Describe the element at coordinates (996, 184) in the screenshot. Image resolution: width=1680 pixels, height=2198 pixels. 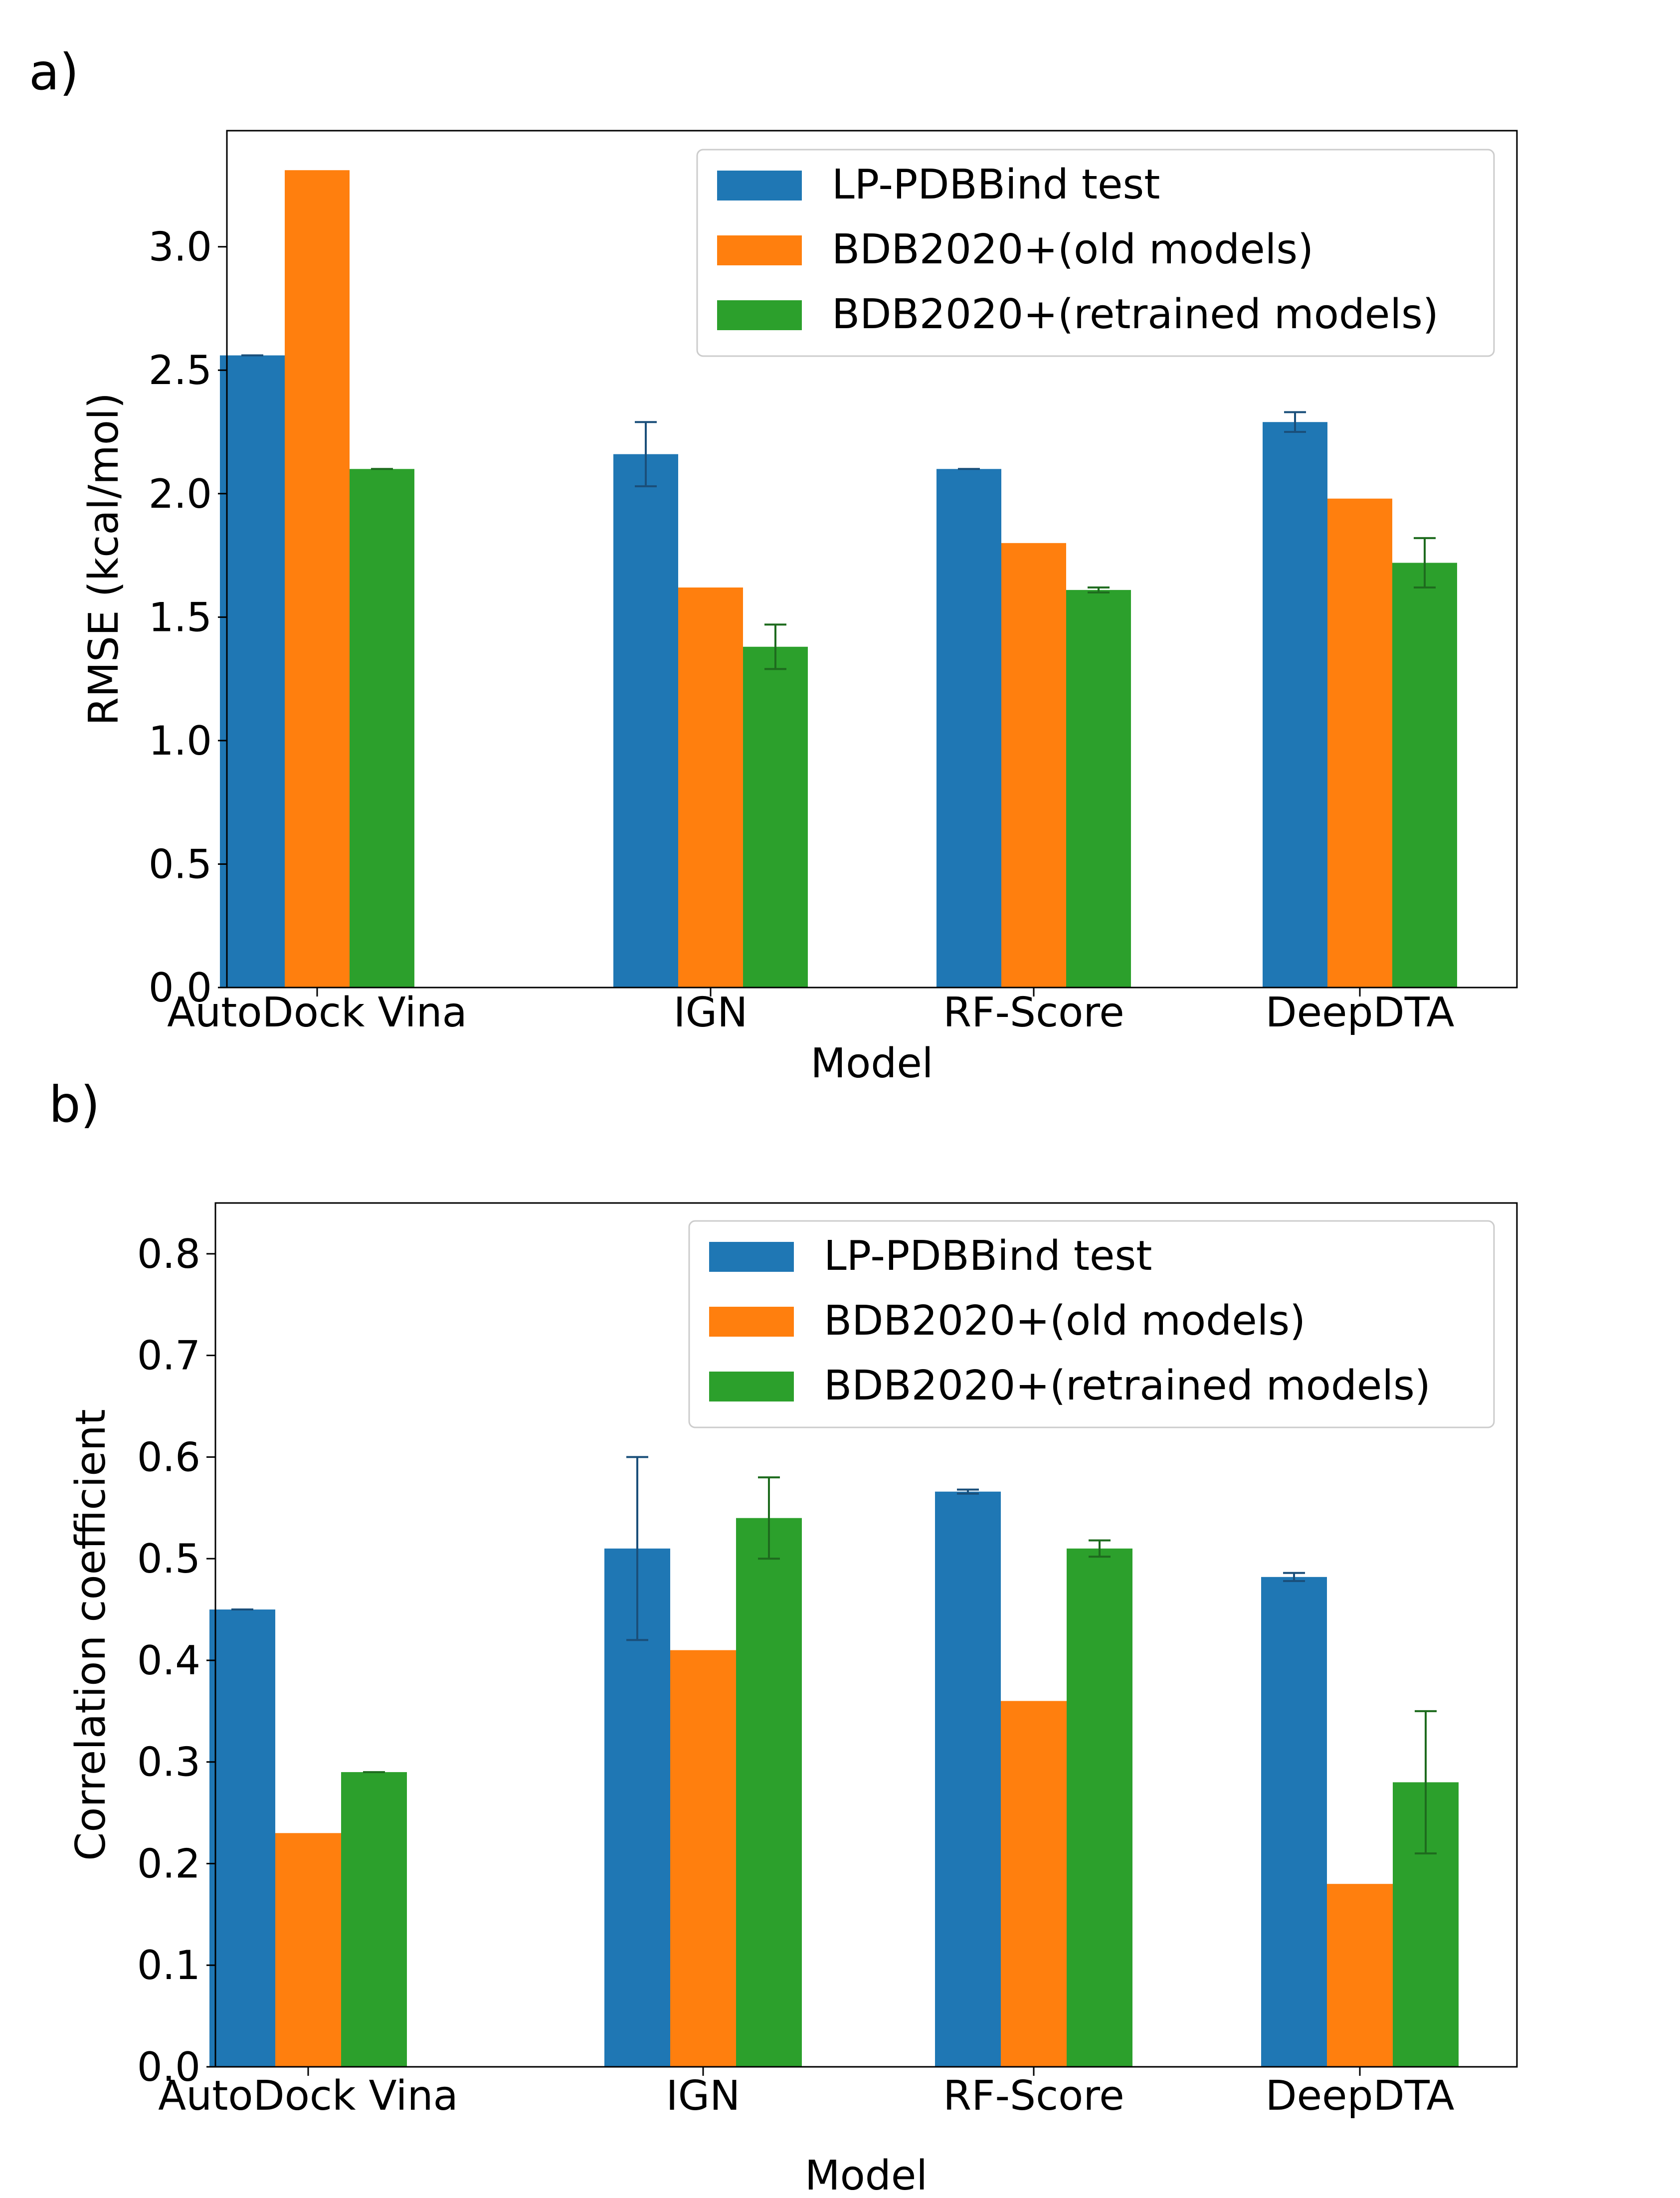
I see `a-legend-label-lp-pdbbind-test: LP-PDBBind test` at that location.